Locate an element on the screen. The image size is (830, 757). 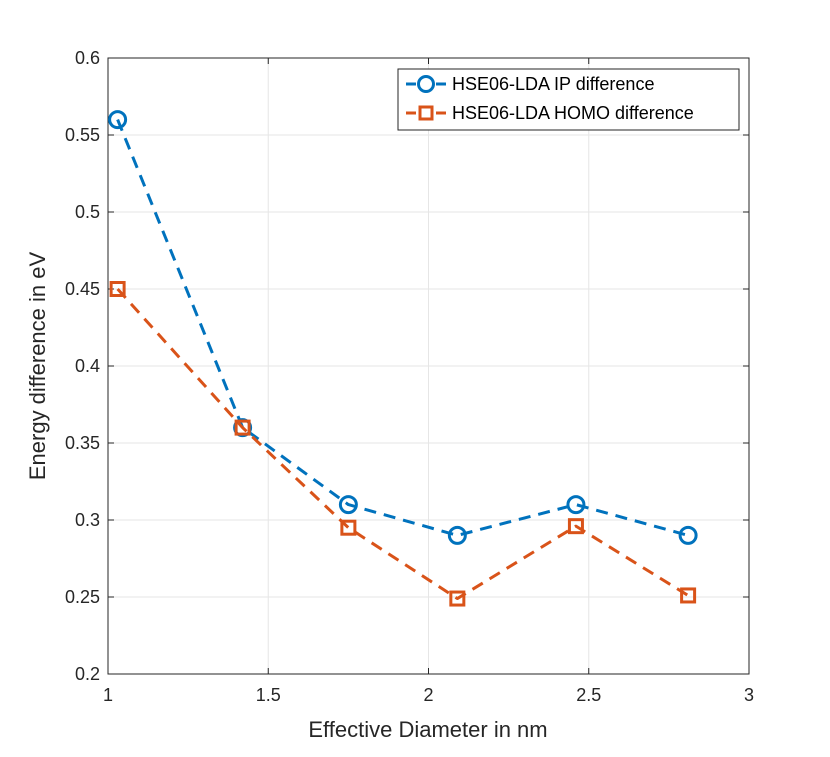
y-tick-label: 0.2 is located at coordinates (87, 674).